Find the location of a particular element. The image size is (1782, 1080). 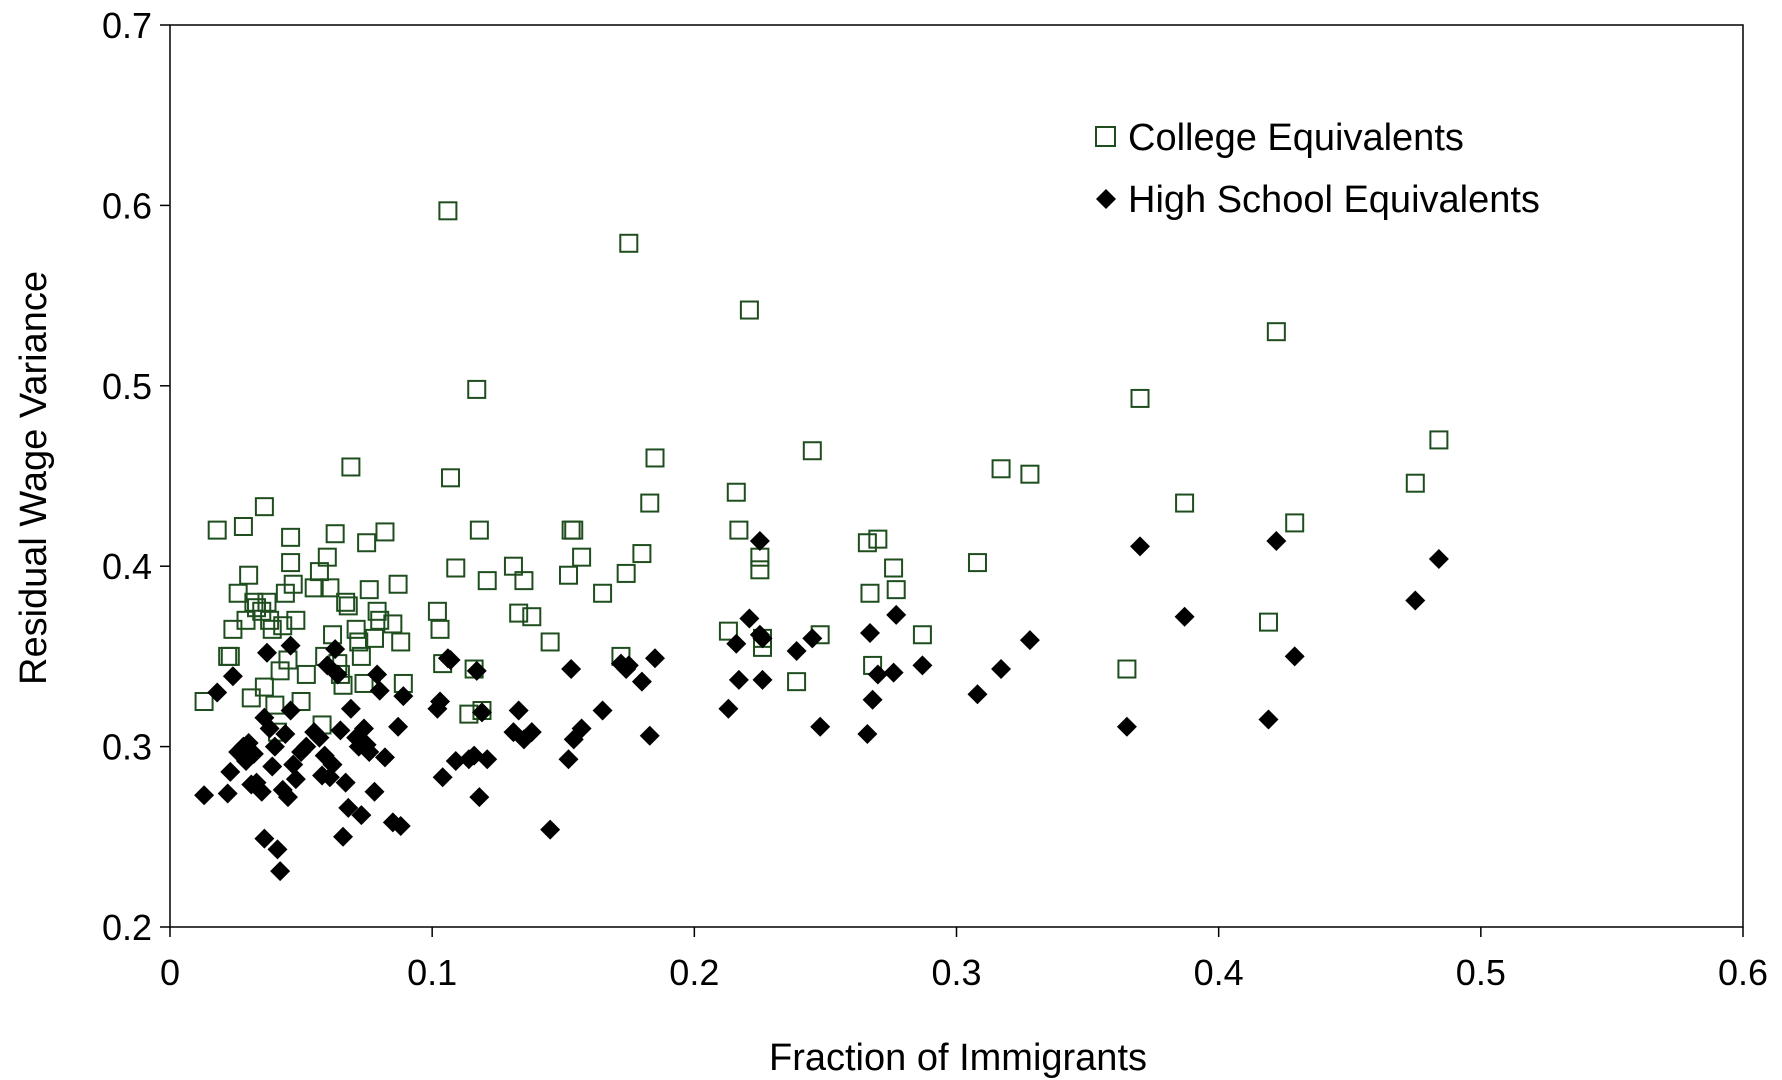

x-axis-title: Fraction of Immigrants is located at coordinates (958, 1058).